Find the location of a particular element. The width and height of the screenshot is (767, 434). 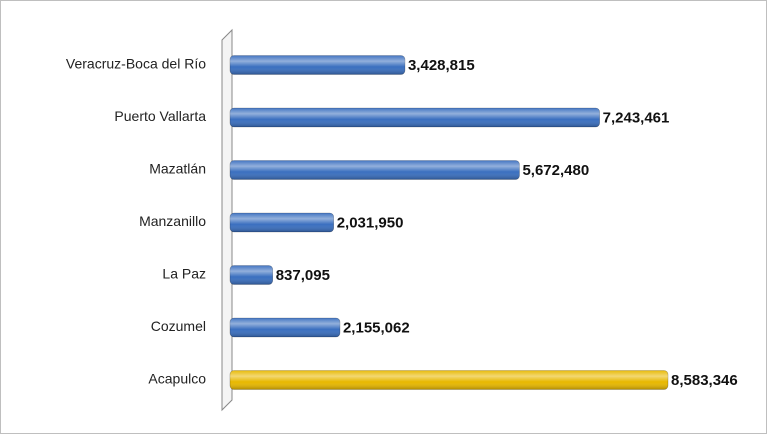

value-label: 3,428,815 is located at coordinates (441, 65).